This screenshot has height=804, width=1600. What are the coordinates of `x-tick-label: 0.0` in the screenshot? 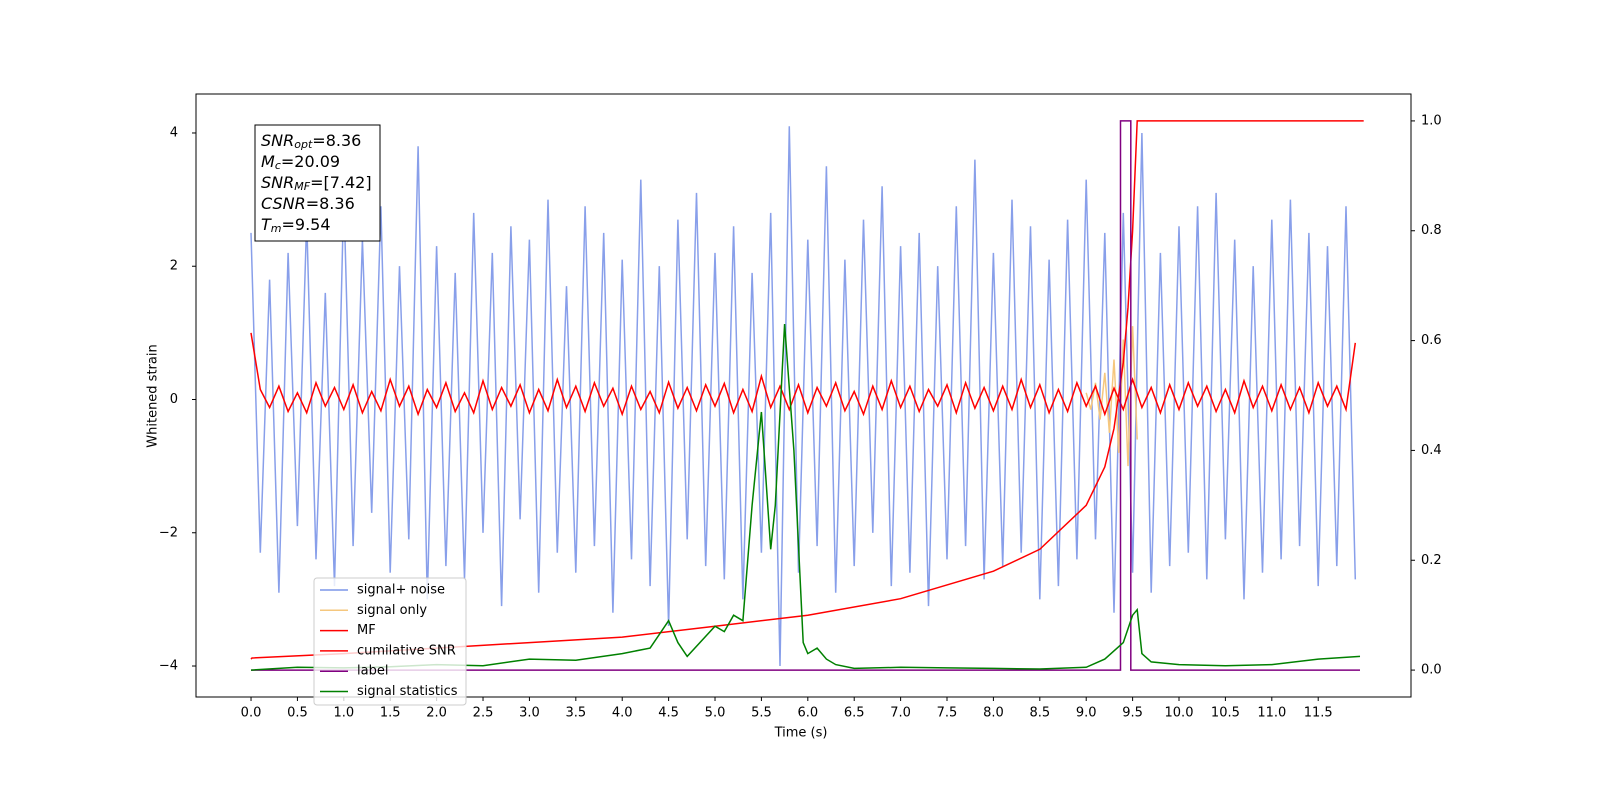 It's located at (251, 713).